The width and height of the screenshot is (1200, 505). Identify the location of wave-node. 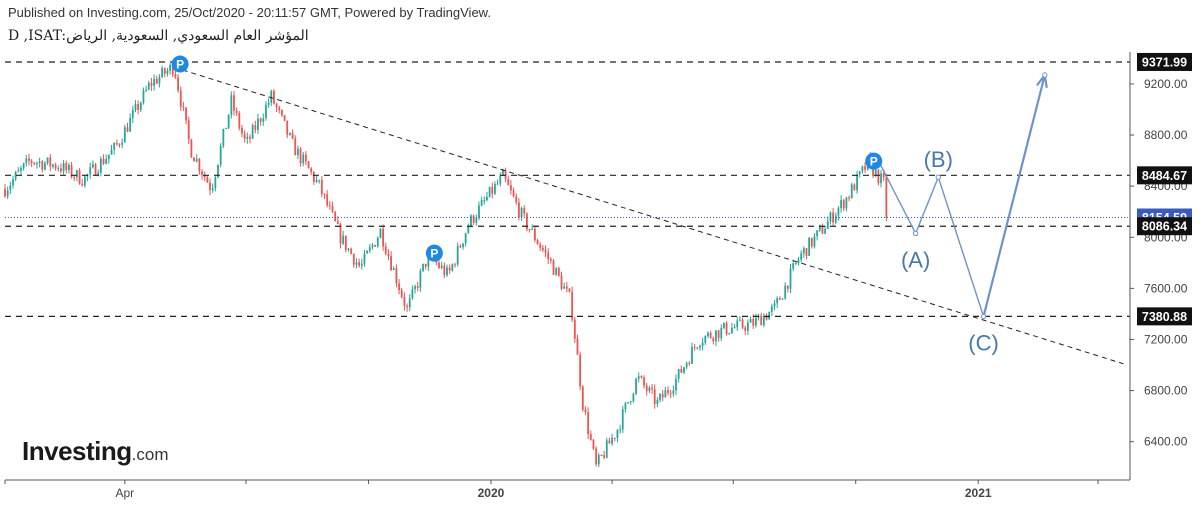
(1045, 75).